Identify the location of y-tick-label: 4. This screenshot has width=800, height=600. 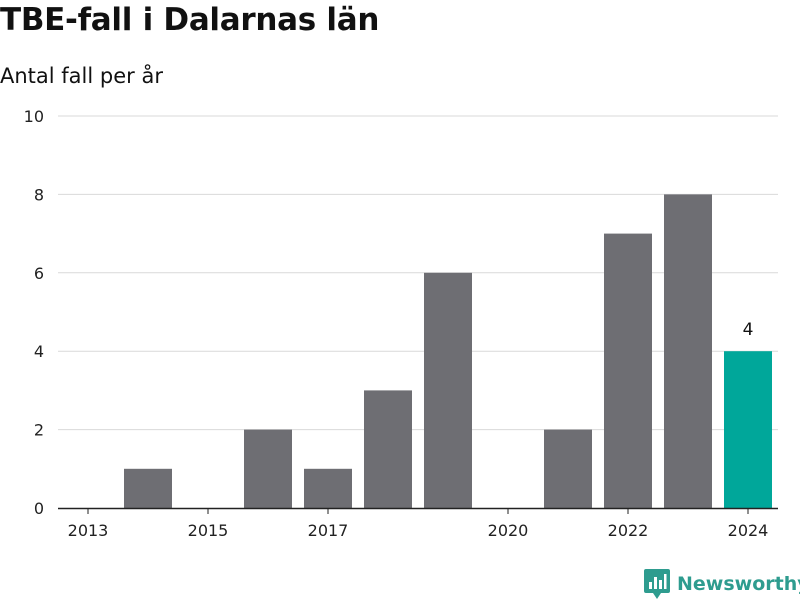
(39, 351).